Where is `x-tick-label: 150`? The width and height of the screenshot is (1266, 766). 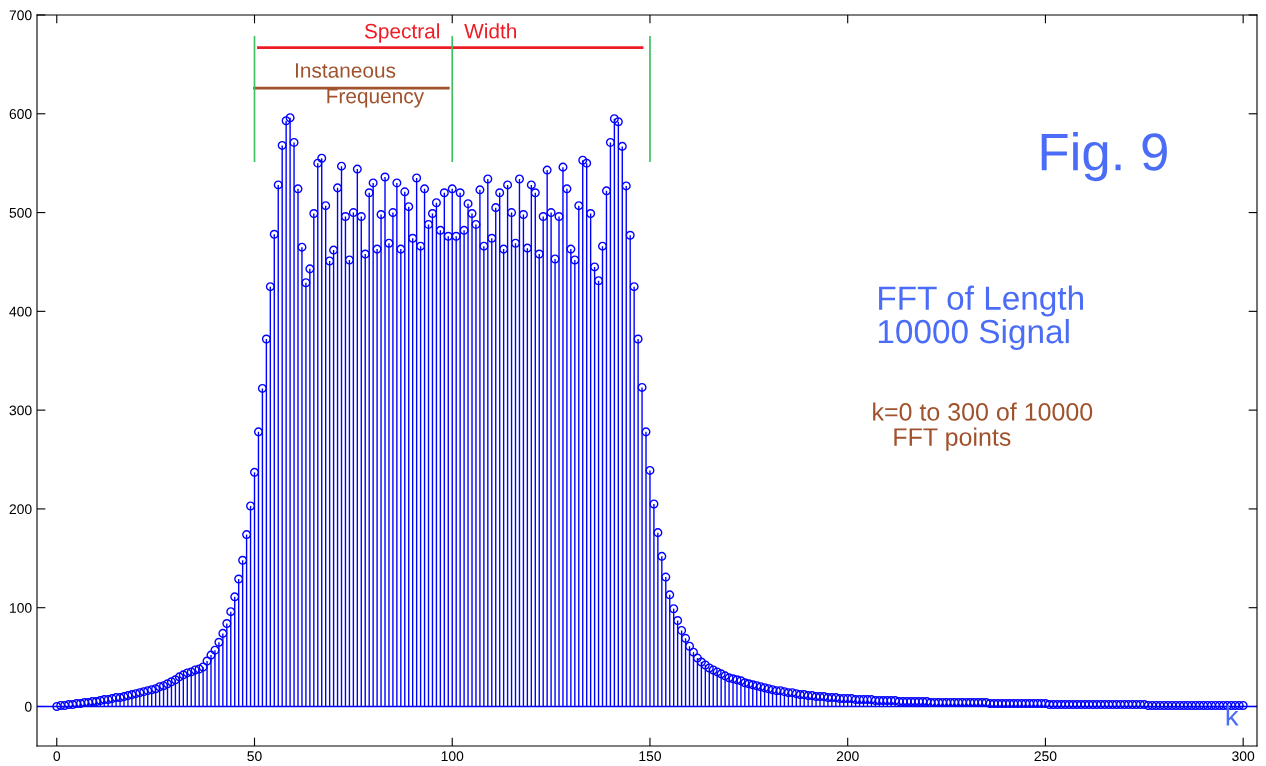 x-tick-label: 150 is located at coordinates (650, 756).